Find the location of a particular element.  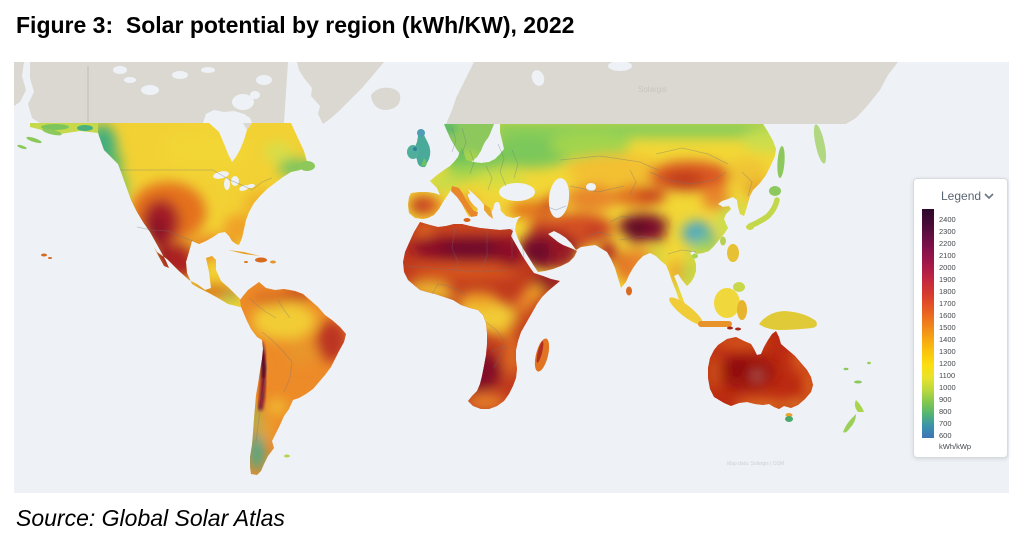

svg-text: Solargis is located at coordinates (652, 89).